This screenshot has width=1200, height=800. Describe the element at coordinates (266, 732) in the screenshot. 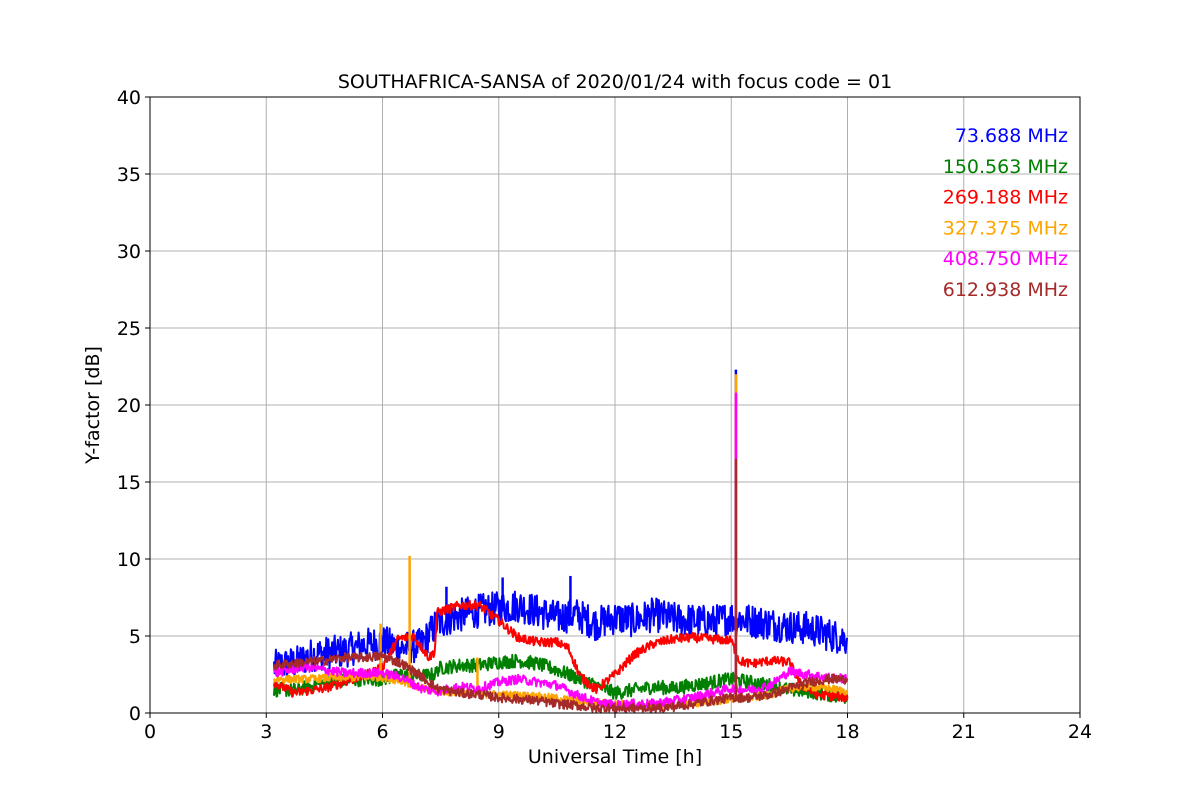

I see `x-tick-label: 3` at that location.